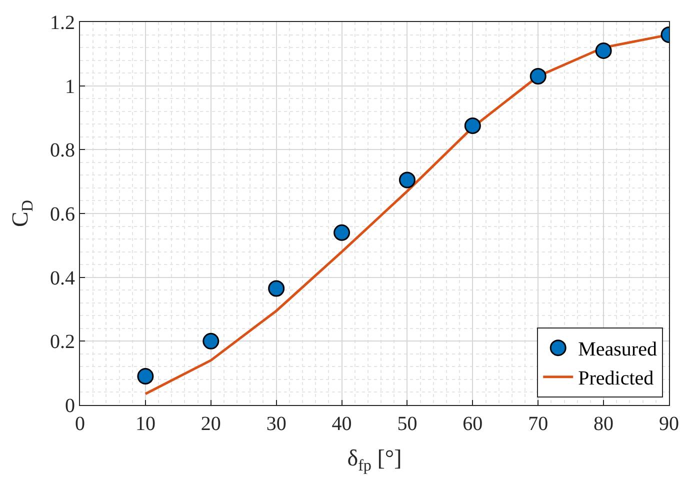  I want to click on x-tick-label: 50, so click(407, 424).